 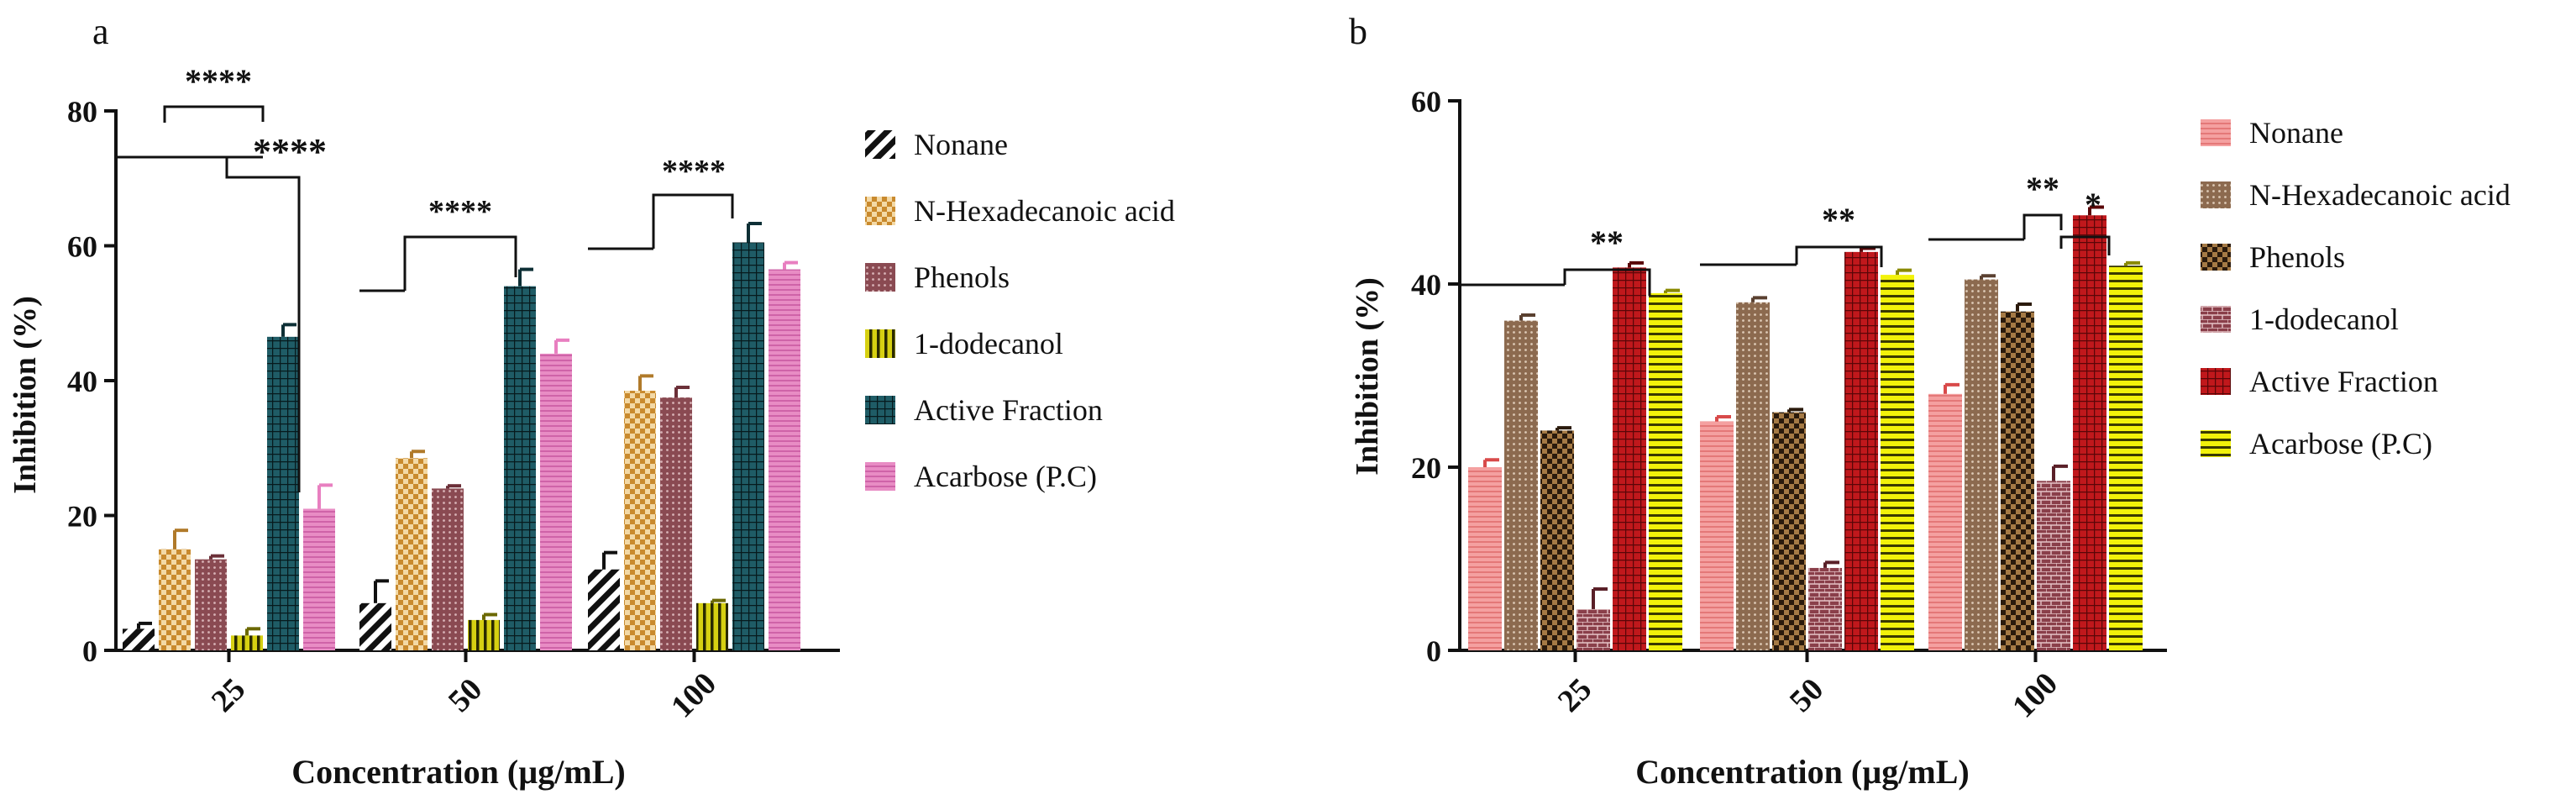 I want to click on panel-label: a, so click(x=100, y=32).